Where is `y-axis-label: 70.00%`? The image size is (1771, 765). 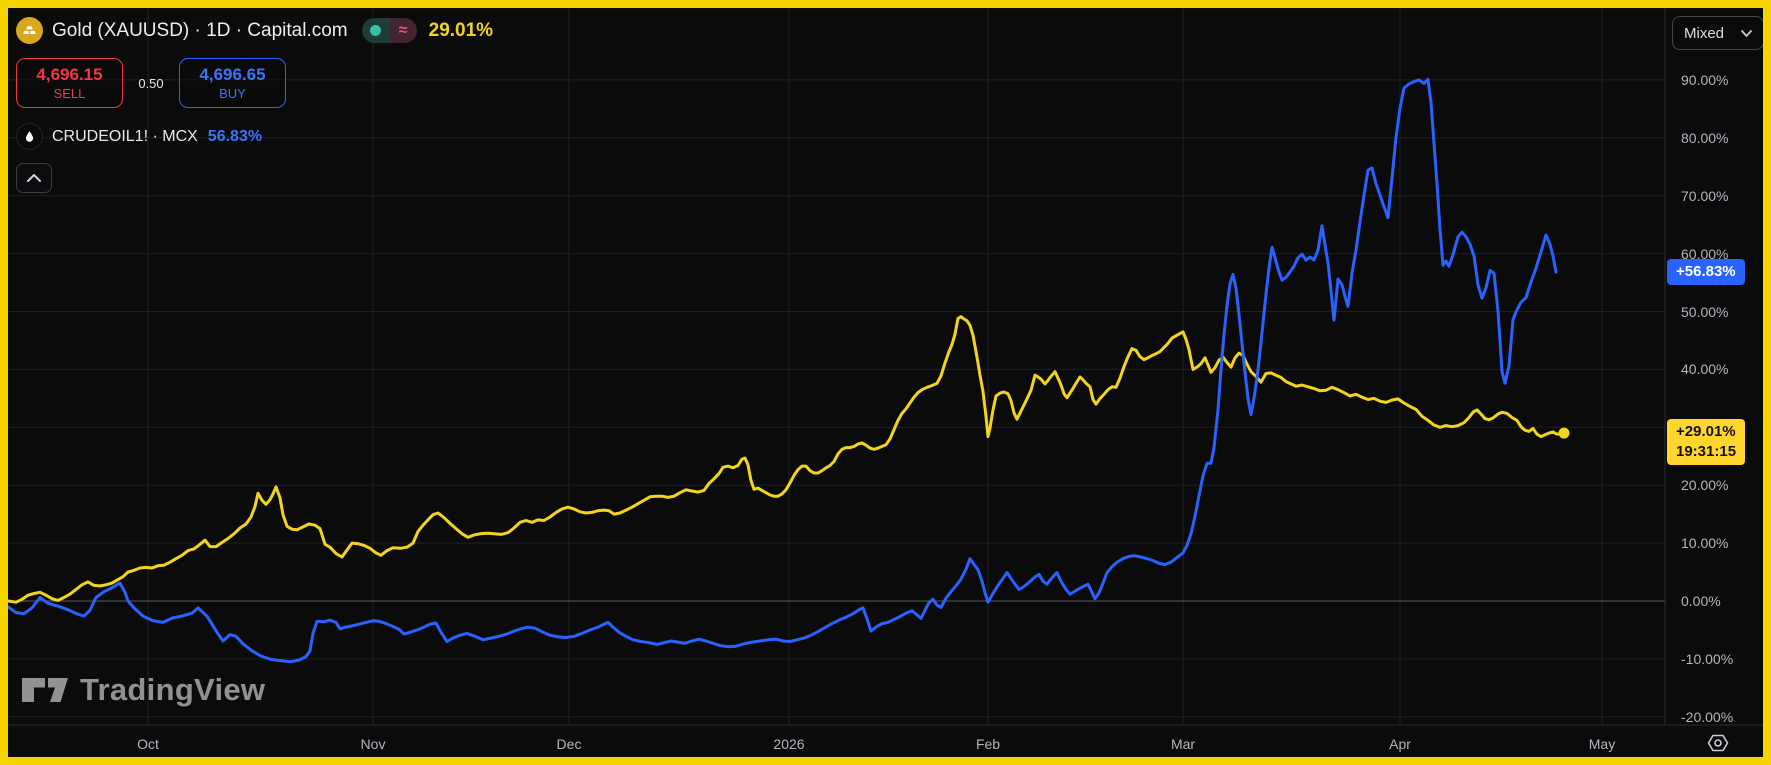 y-axis-label: 70.00% is located at coordinates (1705, 195).